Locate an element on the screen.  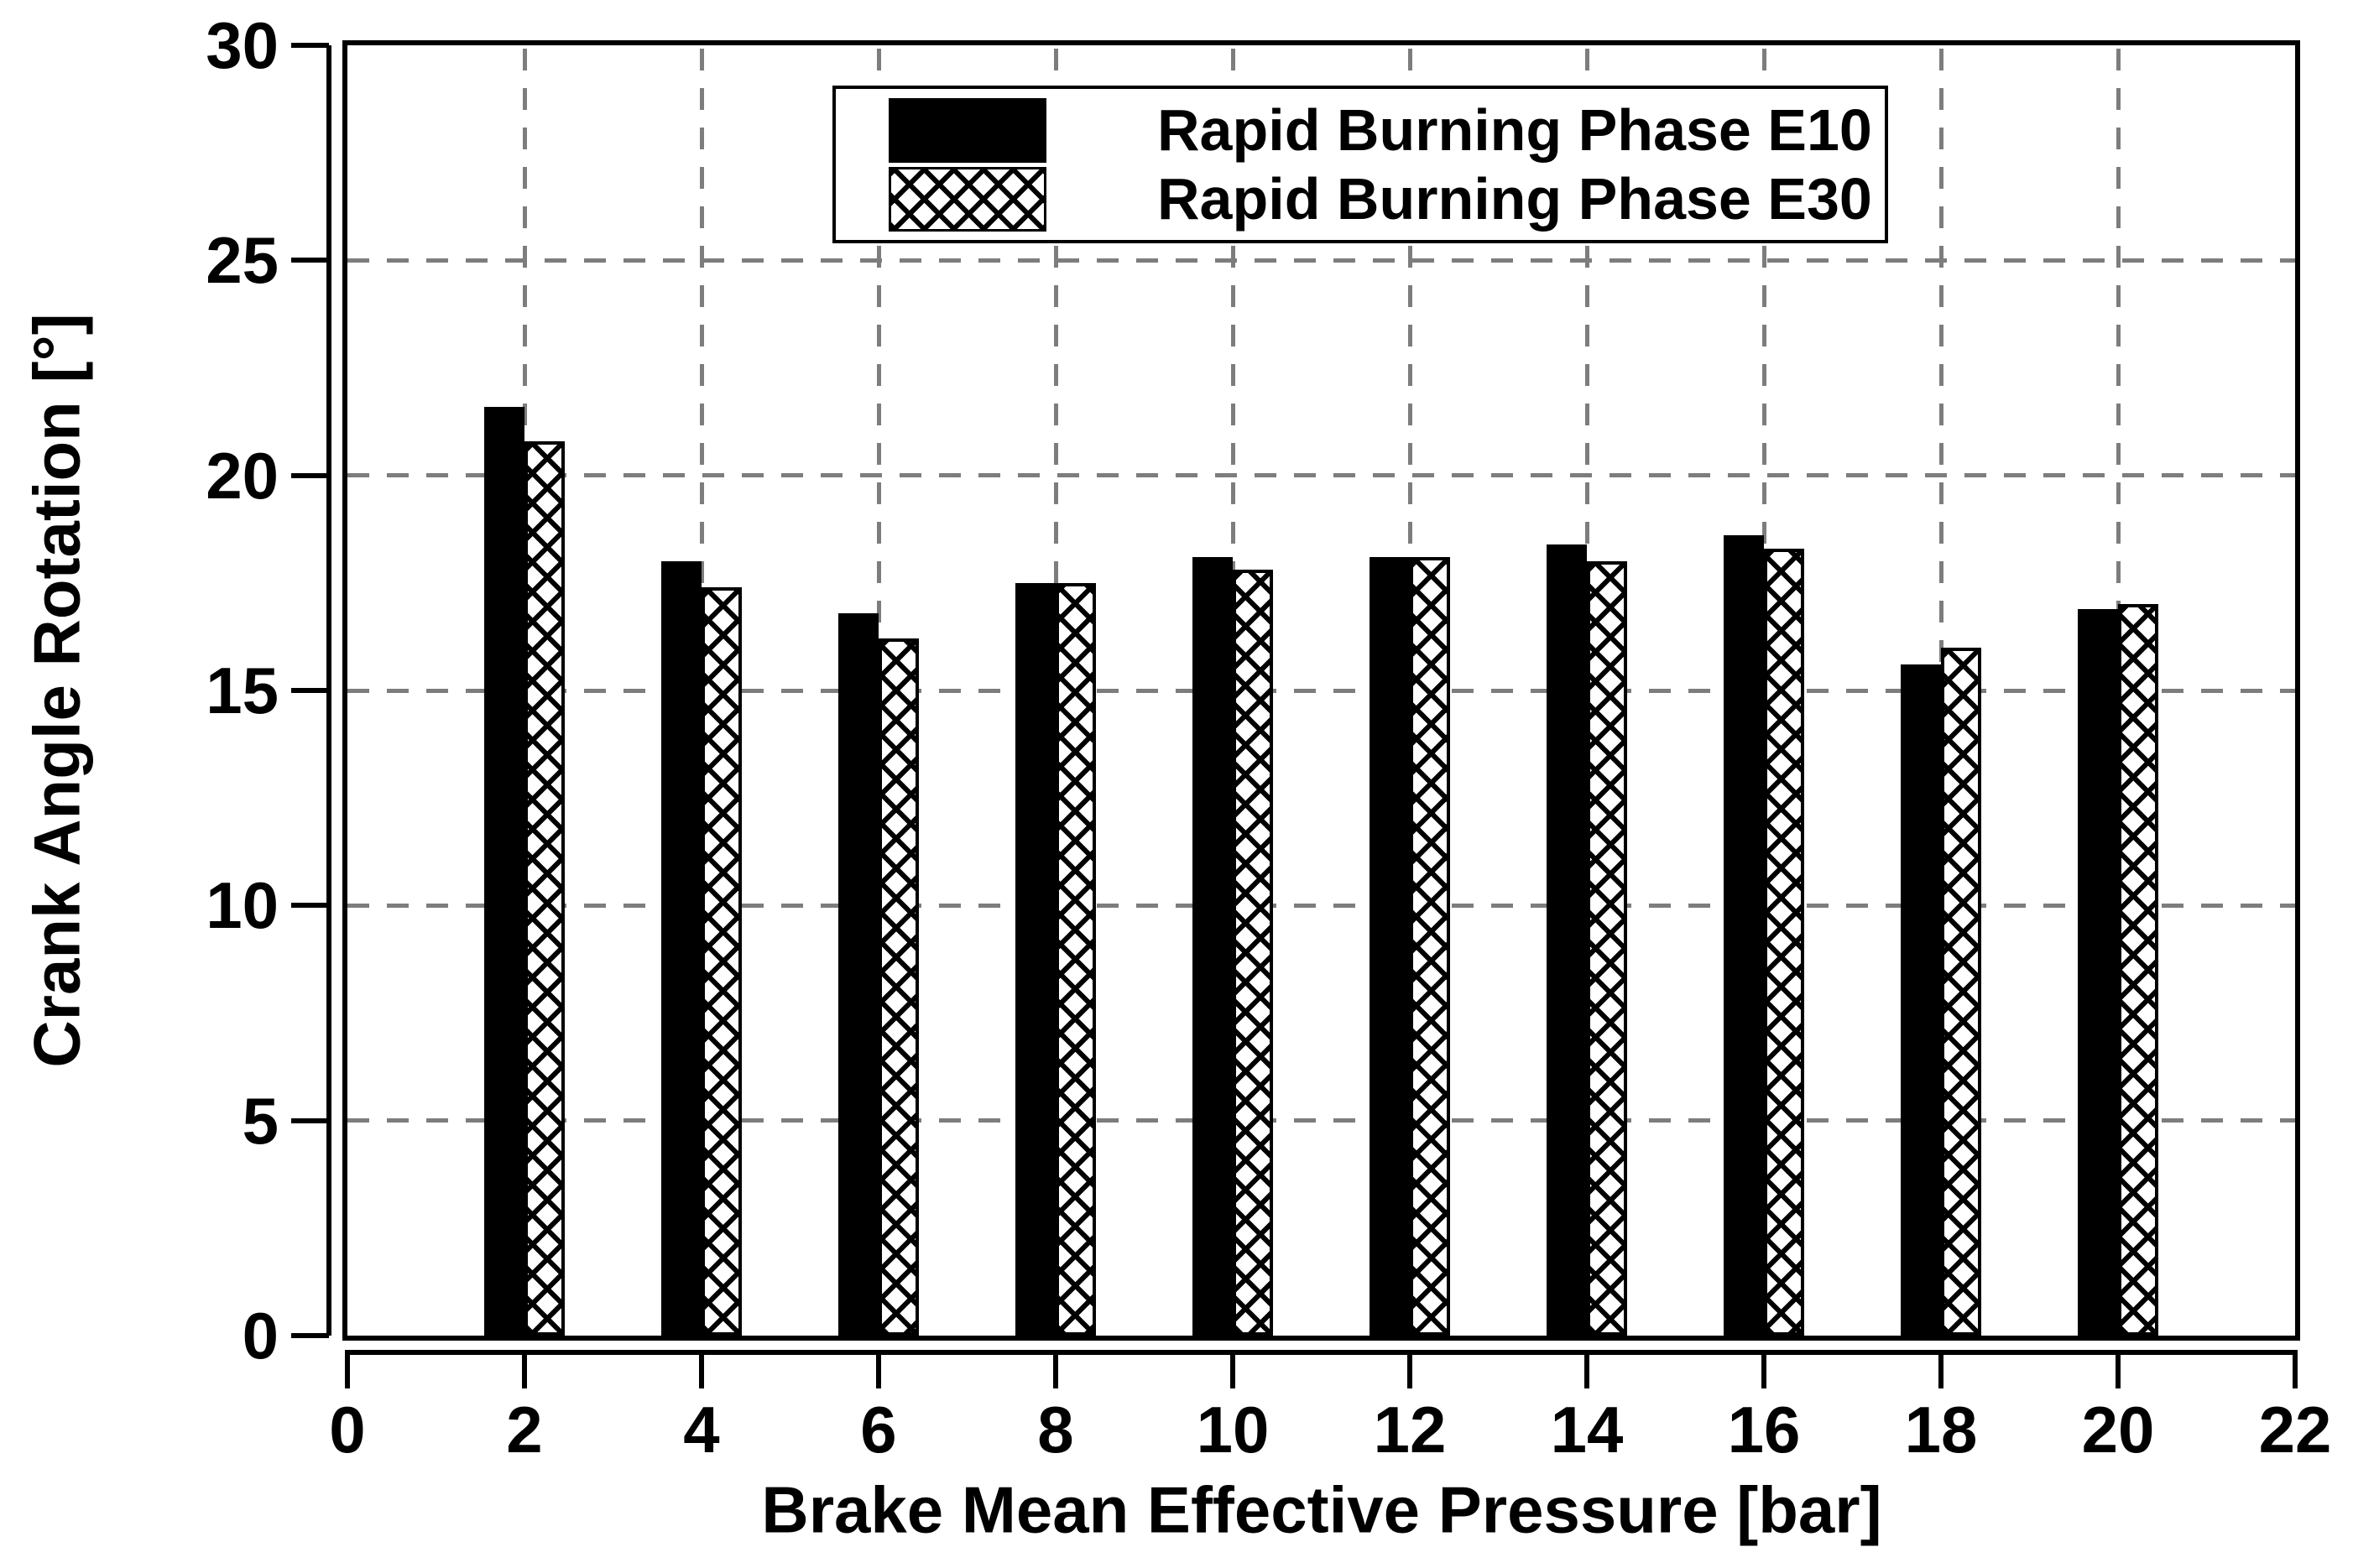
legend-label: Rapid Burning Phase E30 is located at coordinates (1514, 199).